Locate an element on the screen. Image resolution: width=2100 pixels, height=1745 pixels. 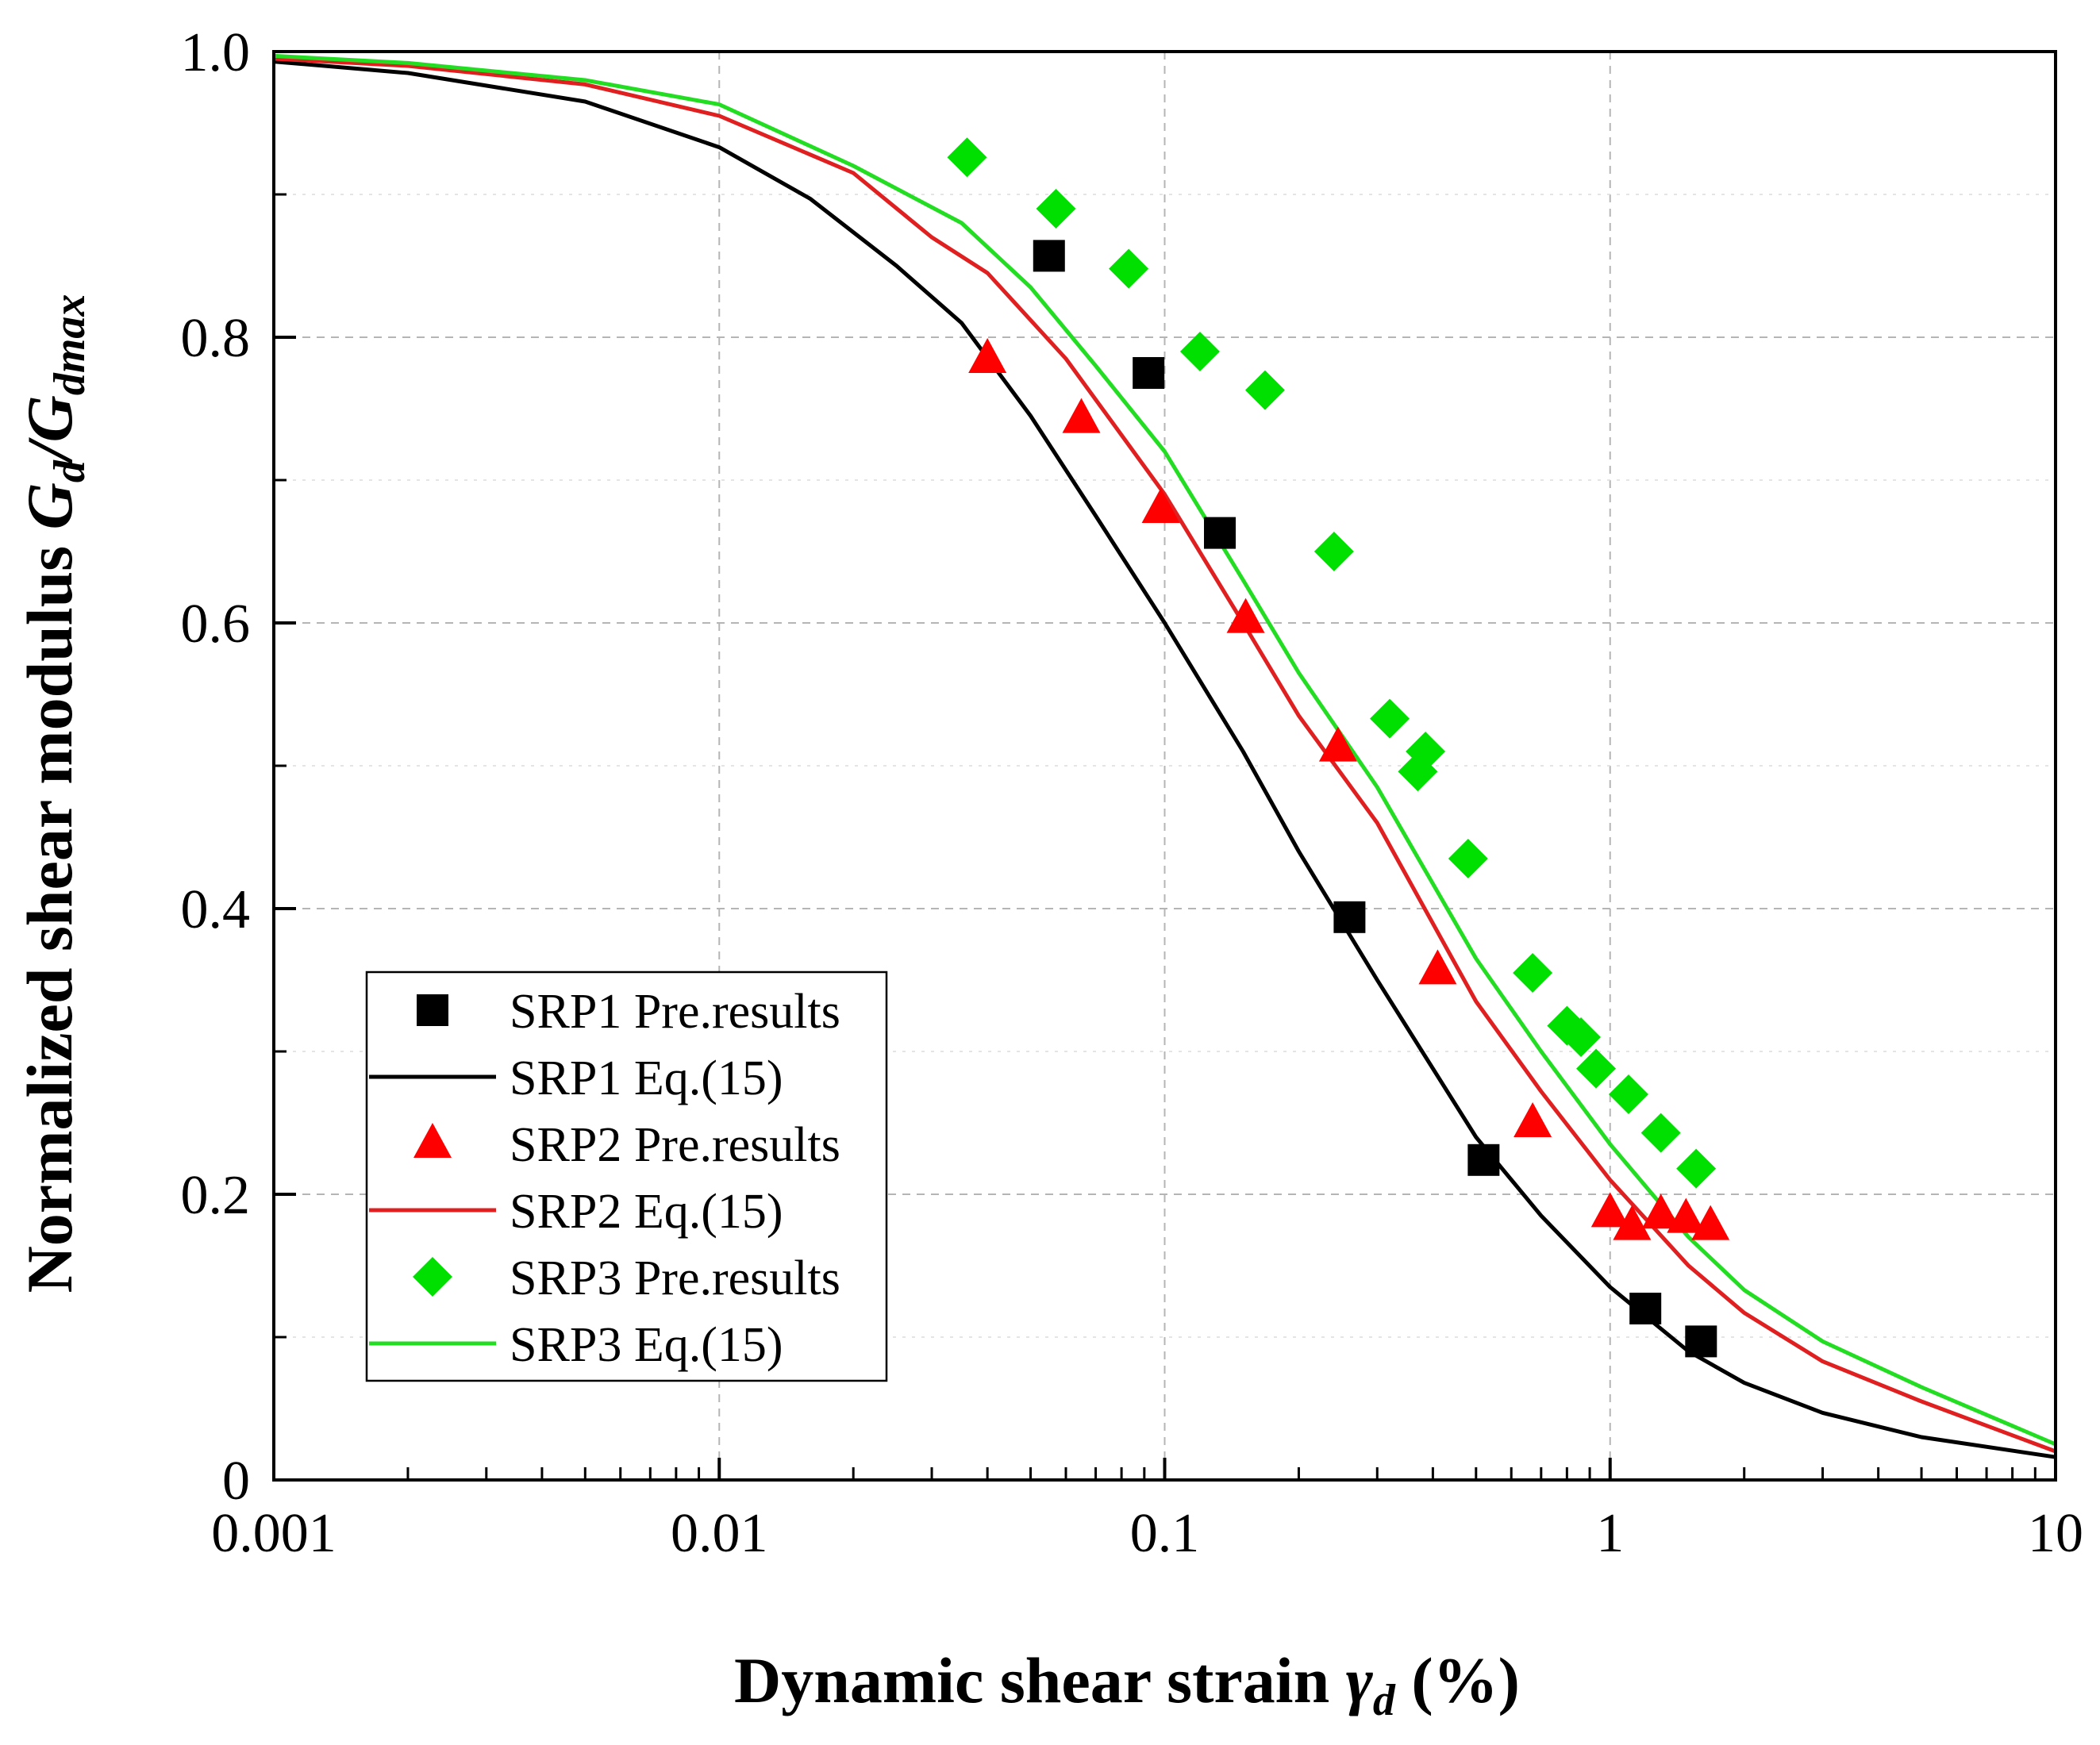
legend-label: SRP3 Pre.results is located at coordinates (675, 1278).